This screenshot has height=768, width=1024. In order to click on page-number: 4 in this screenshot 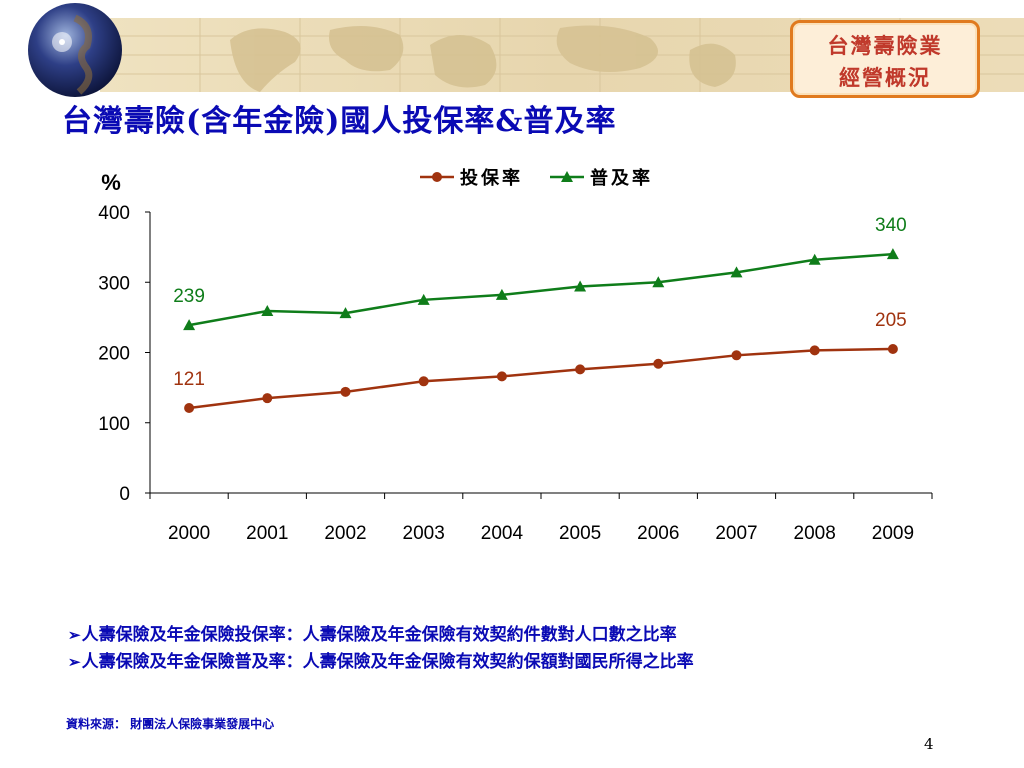, I will do `click(929, 744)`.